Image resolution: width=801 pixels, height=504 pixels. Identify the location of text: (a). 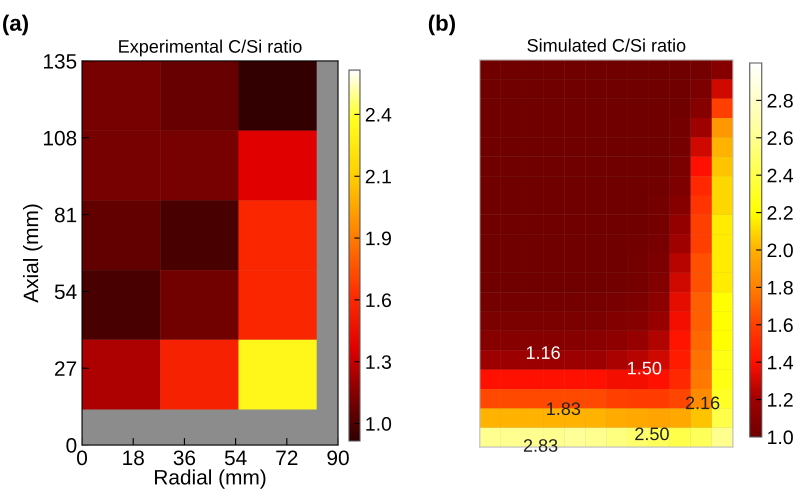
(15, 25).